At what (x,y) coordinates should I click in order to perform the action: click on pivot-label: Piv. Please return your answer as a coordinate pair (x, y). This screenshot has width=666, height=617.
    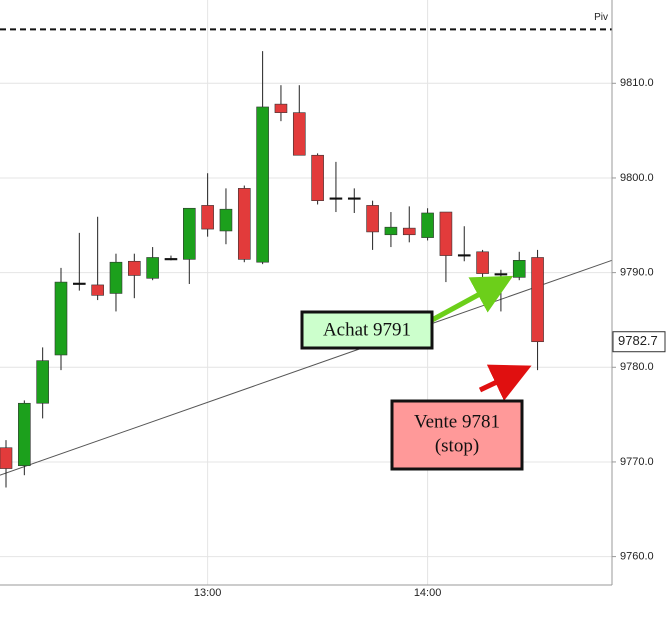
    Looking at the image, I should click on (601, 17).